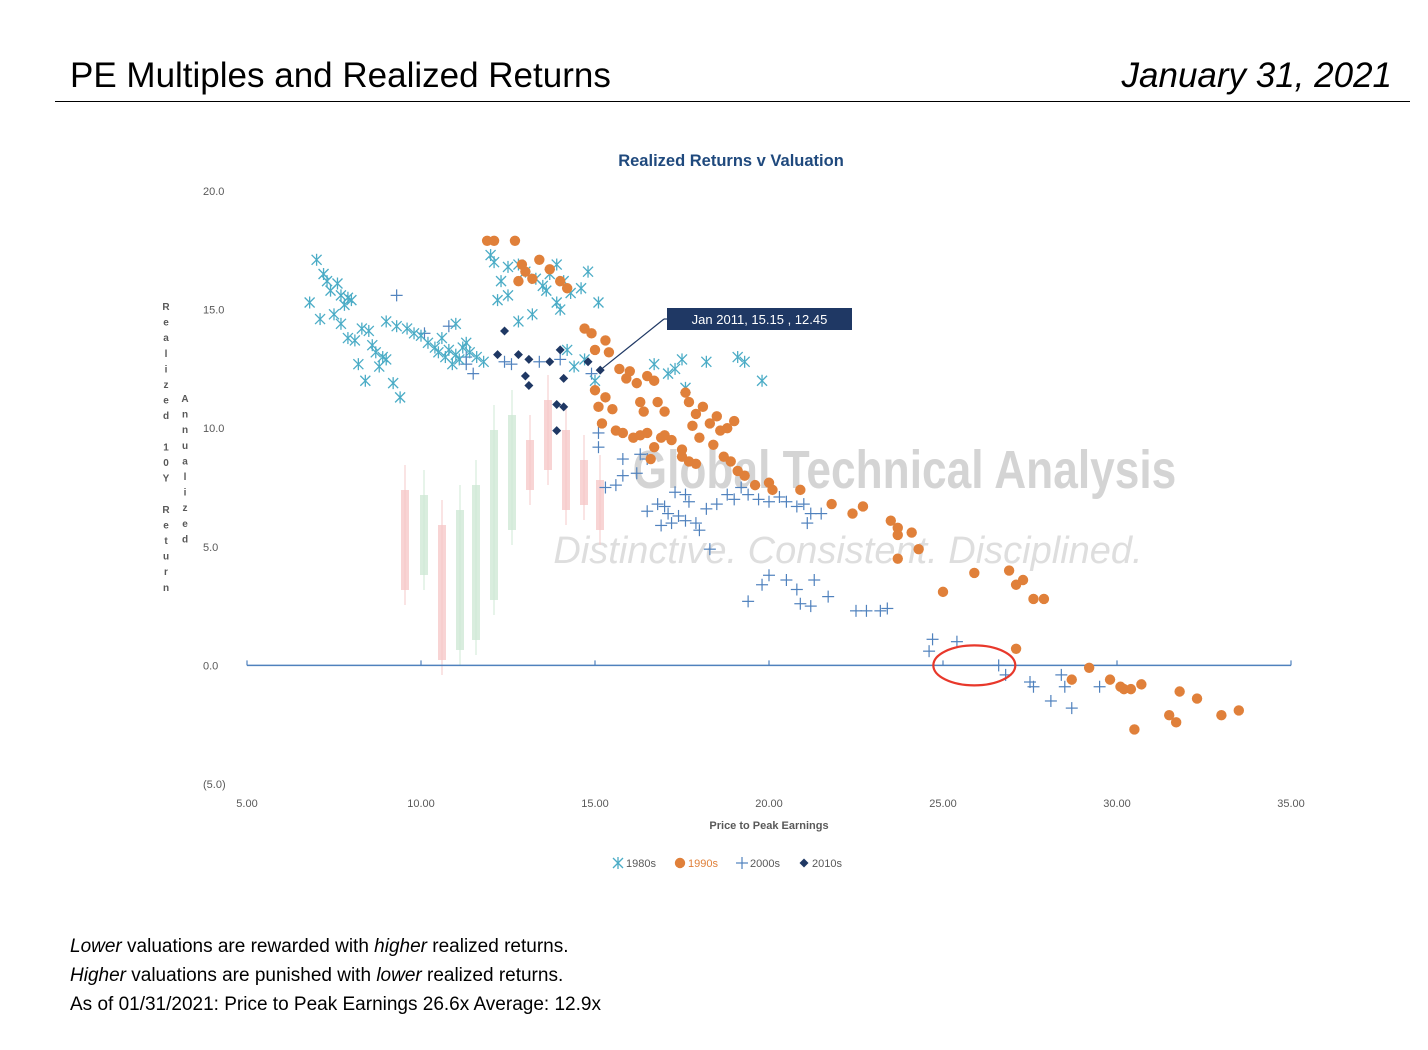 The height and width of the screenshot is (1050, 1428). I want to click on y-axis-title-char: l, so click(166, 354).